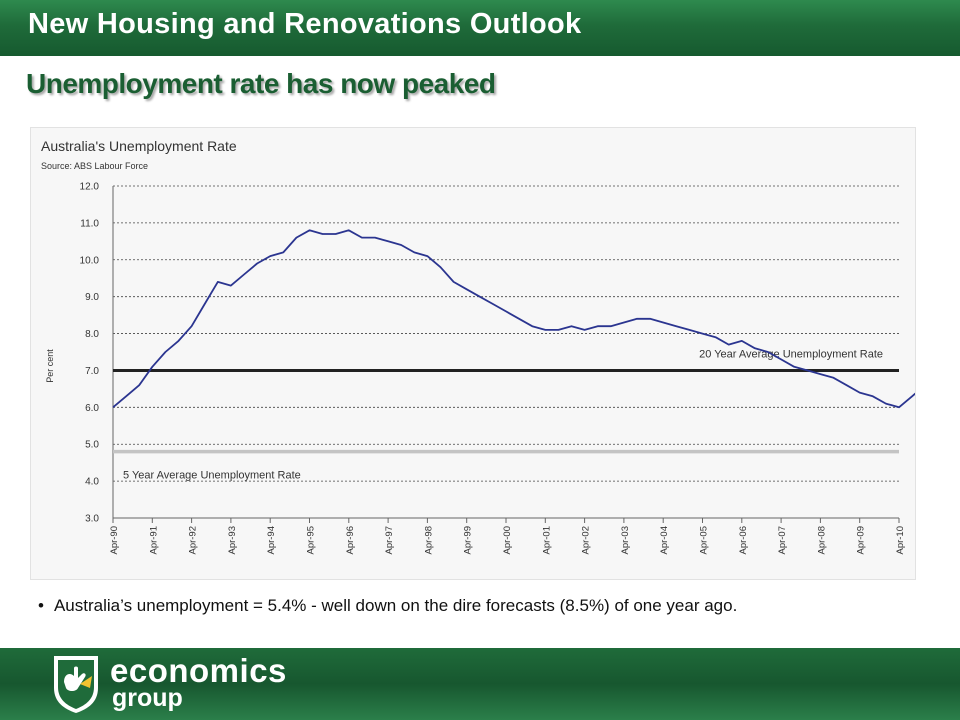 The width and height of the screenshot is (960, 720). I want to click on x-tick-label: Apr-96, so click(350, 540).